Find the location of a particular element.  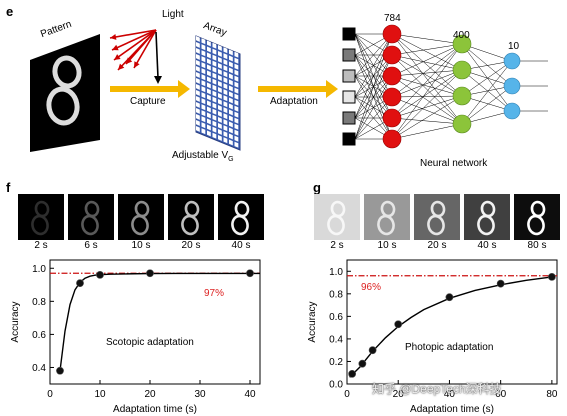

hidden-neuron is located at coordinates (462, 44).